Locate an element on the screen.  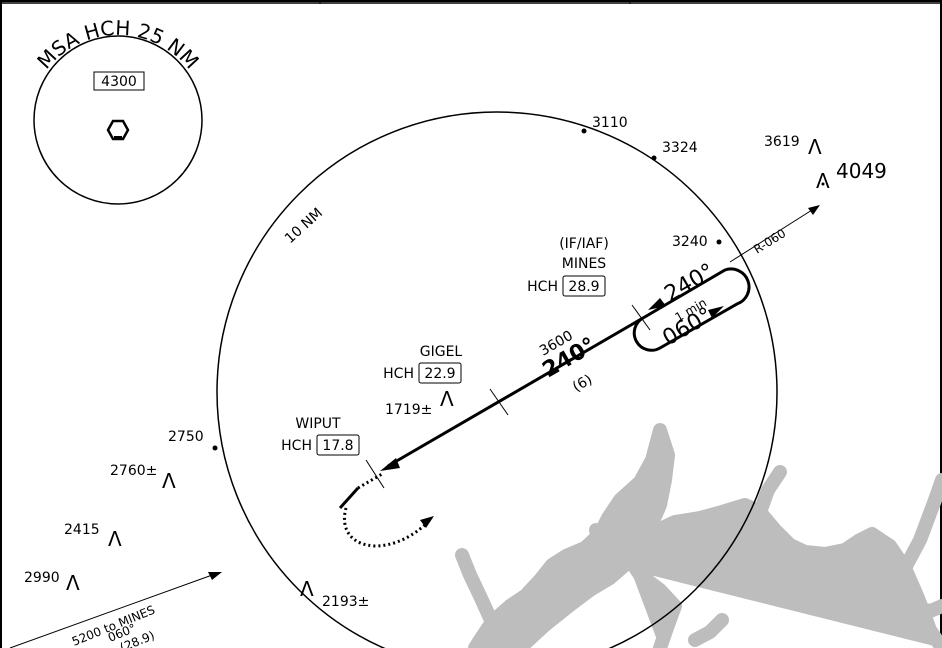
wiput-dme-prefix: HCH is located at coordinates (296, 446).